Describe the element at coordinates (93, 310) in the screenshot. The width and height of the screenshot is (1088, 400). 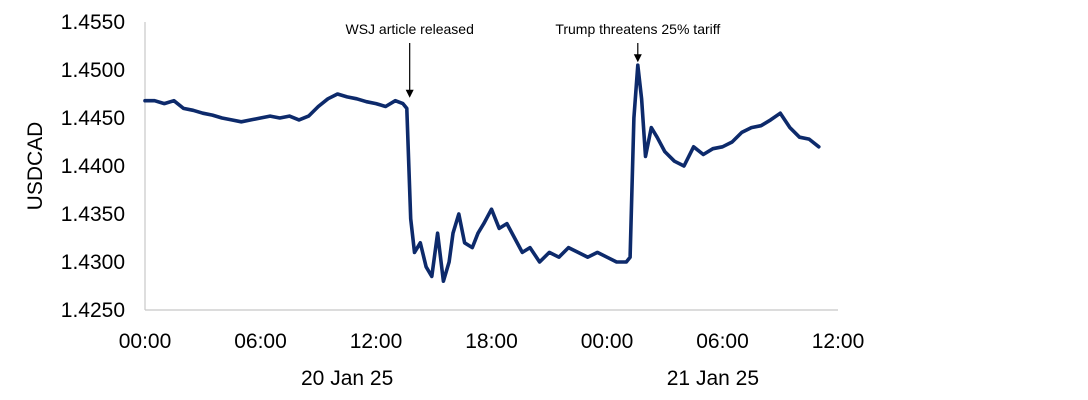
I see `y-tick-label: 1.4250` at that location.